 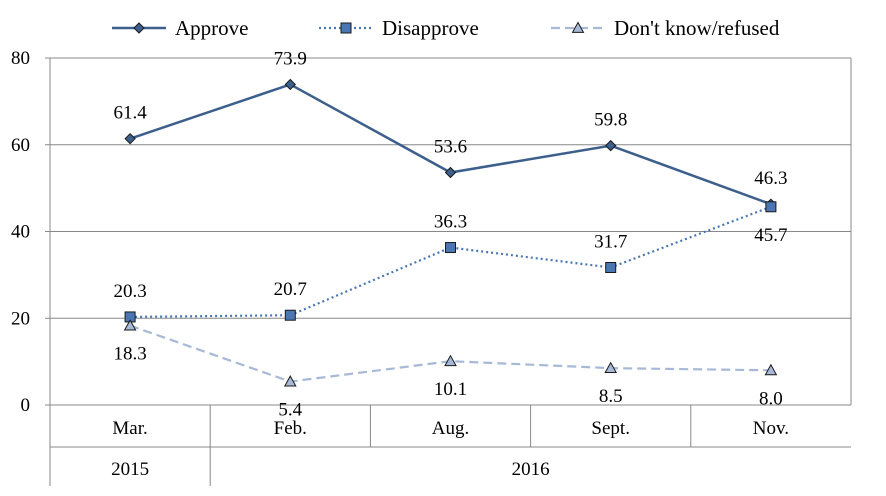 I want to click on data-label: 45.7, so click(x=770, y=235).